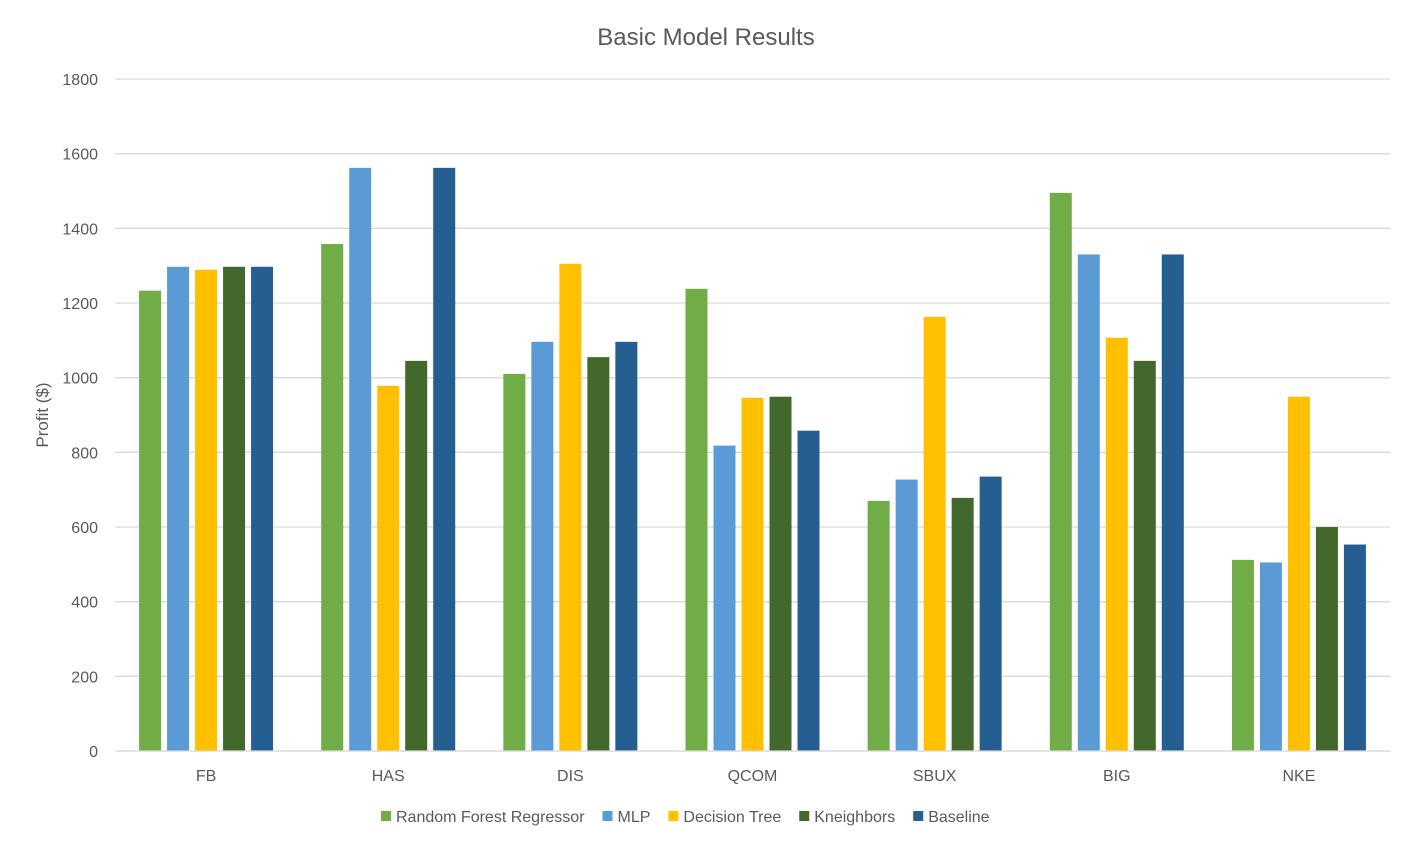 Image resolution: width=1412 pixels, height=852 pixels. I want to click on x-axis-ticks: FB HAS DIS QCOM SBUX BIG NKE, so click(752, 767).